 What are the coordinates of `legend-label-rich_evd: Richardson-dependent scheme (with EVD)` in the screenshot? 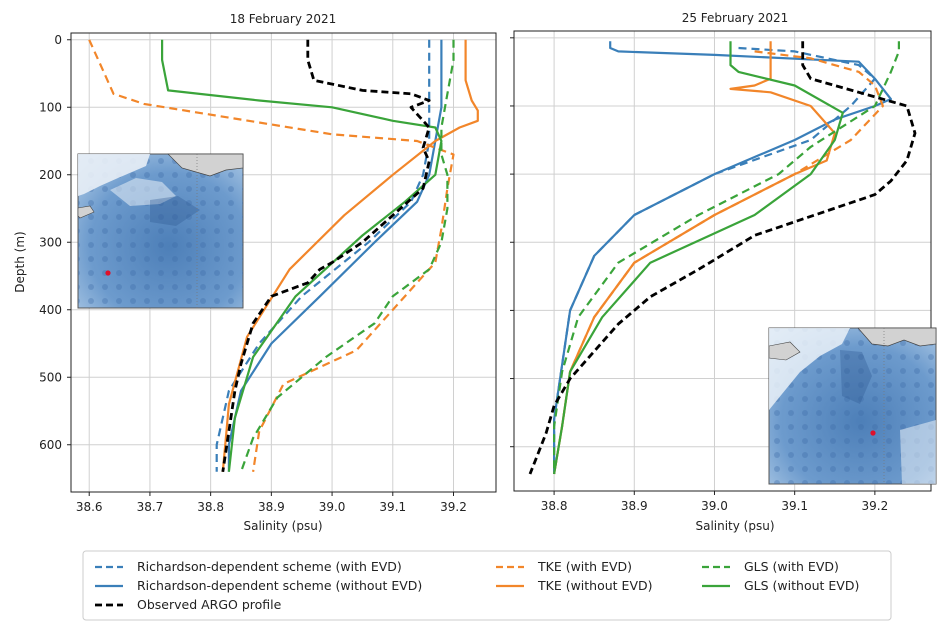 It's located at (269, 566).